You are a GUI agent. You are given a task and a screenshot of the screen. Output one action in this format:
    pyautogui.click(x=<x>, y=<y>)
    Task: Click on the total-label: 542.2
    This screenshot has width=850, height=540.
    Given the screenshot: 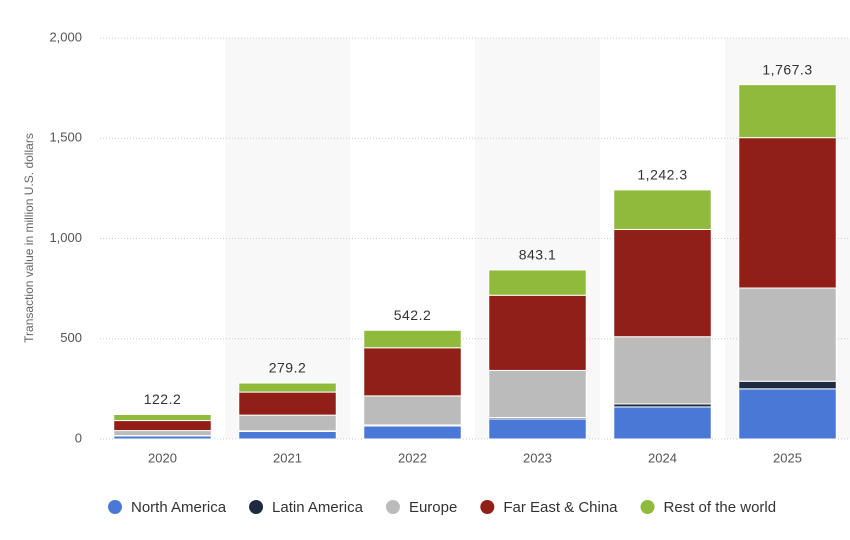 What is the action you would take?
    pyautogui.click(x=413, y=315)
    